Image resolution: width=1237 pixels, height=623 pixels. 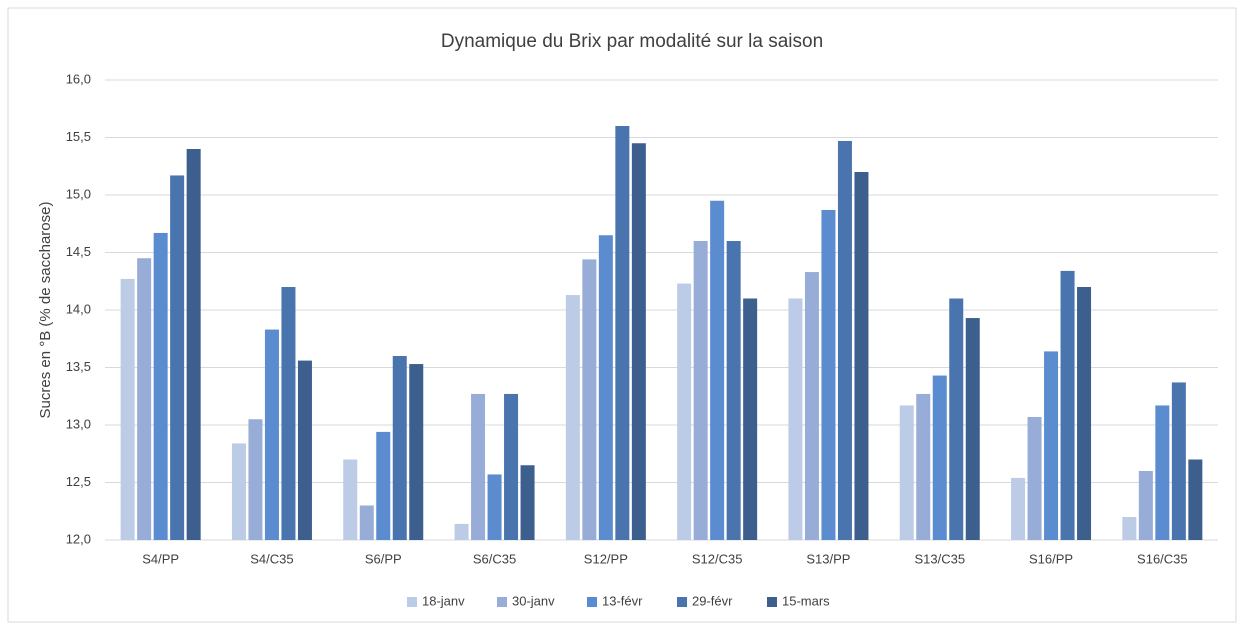 What do you see at coordinates (383, 558) in the screenshot?
I see `x-tick-label: S6/PP` at bounding box center [383, 558].